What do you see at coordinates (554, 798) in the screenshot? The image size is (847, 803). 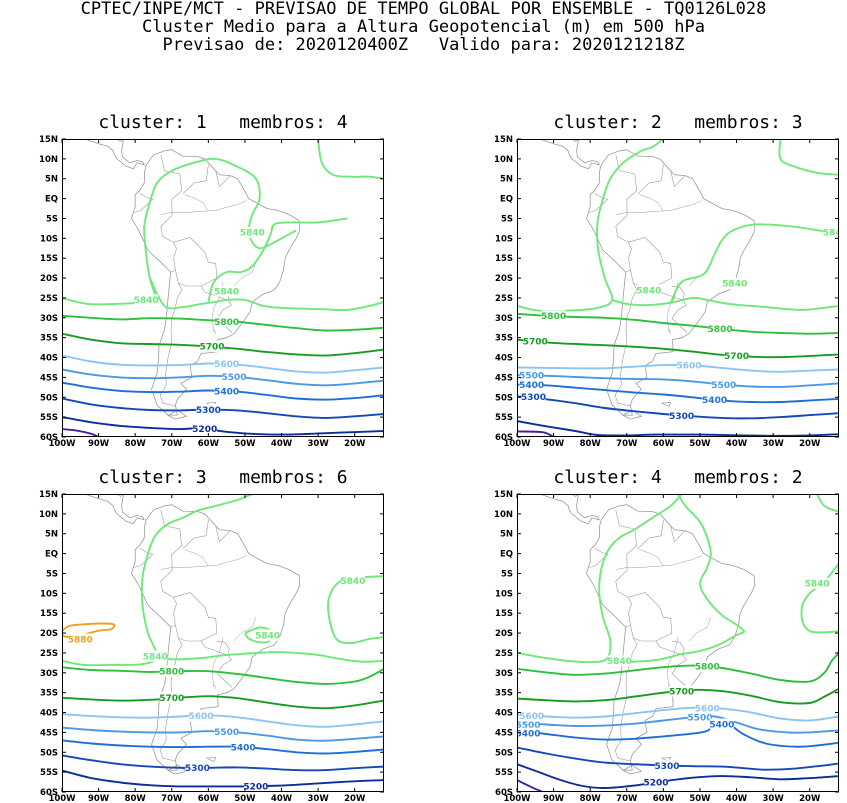 I see `lon-label: 90W` at bounding box center [554, 798].